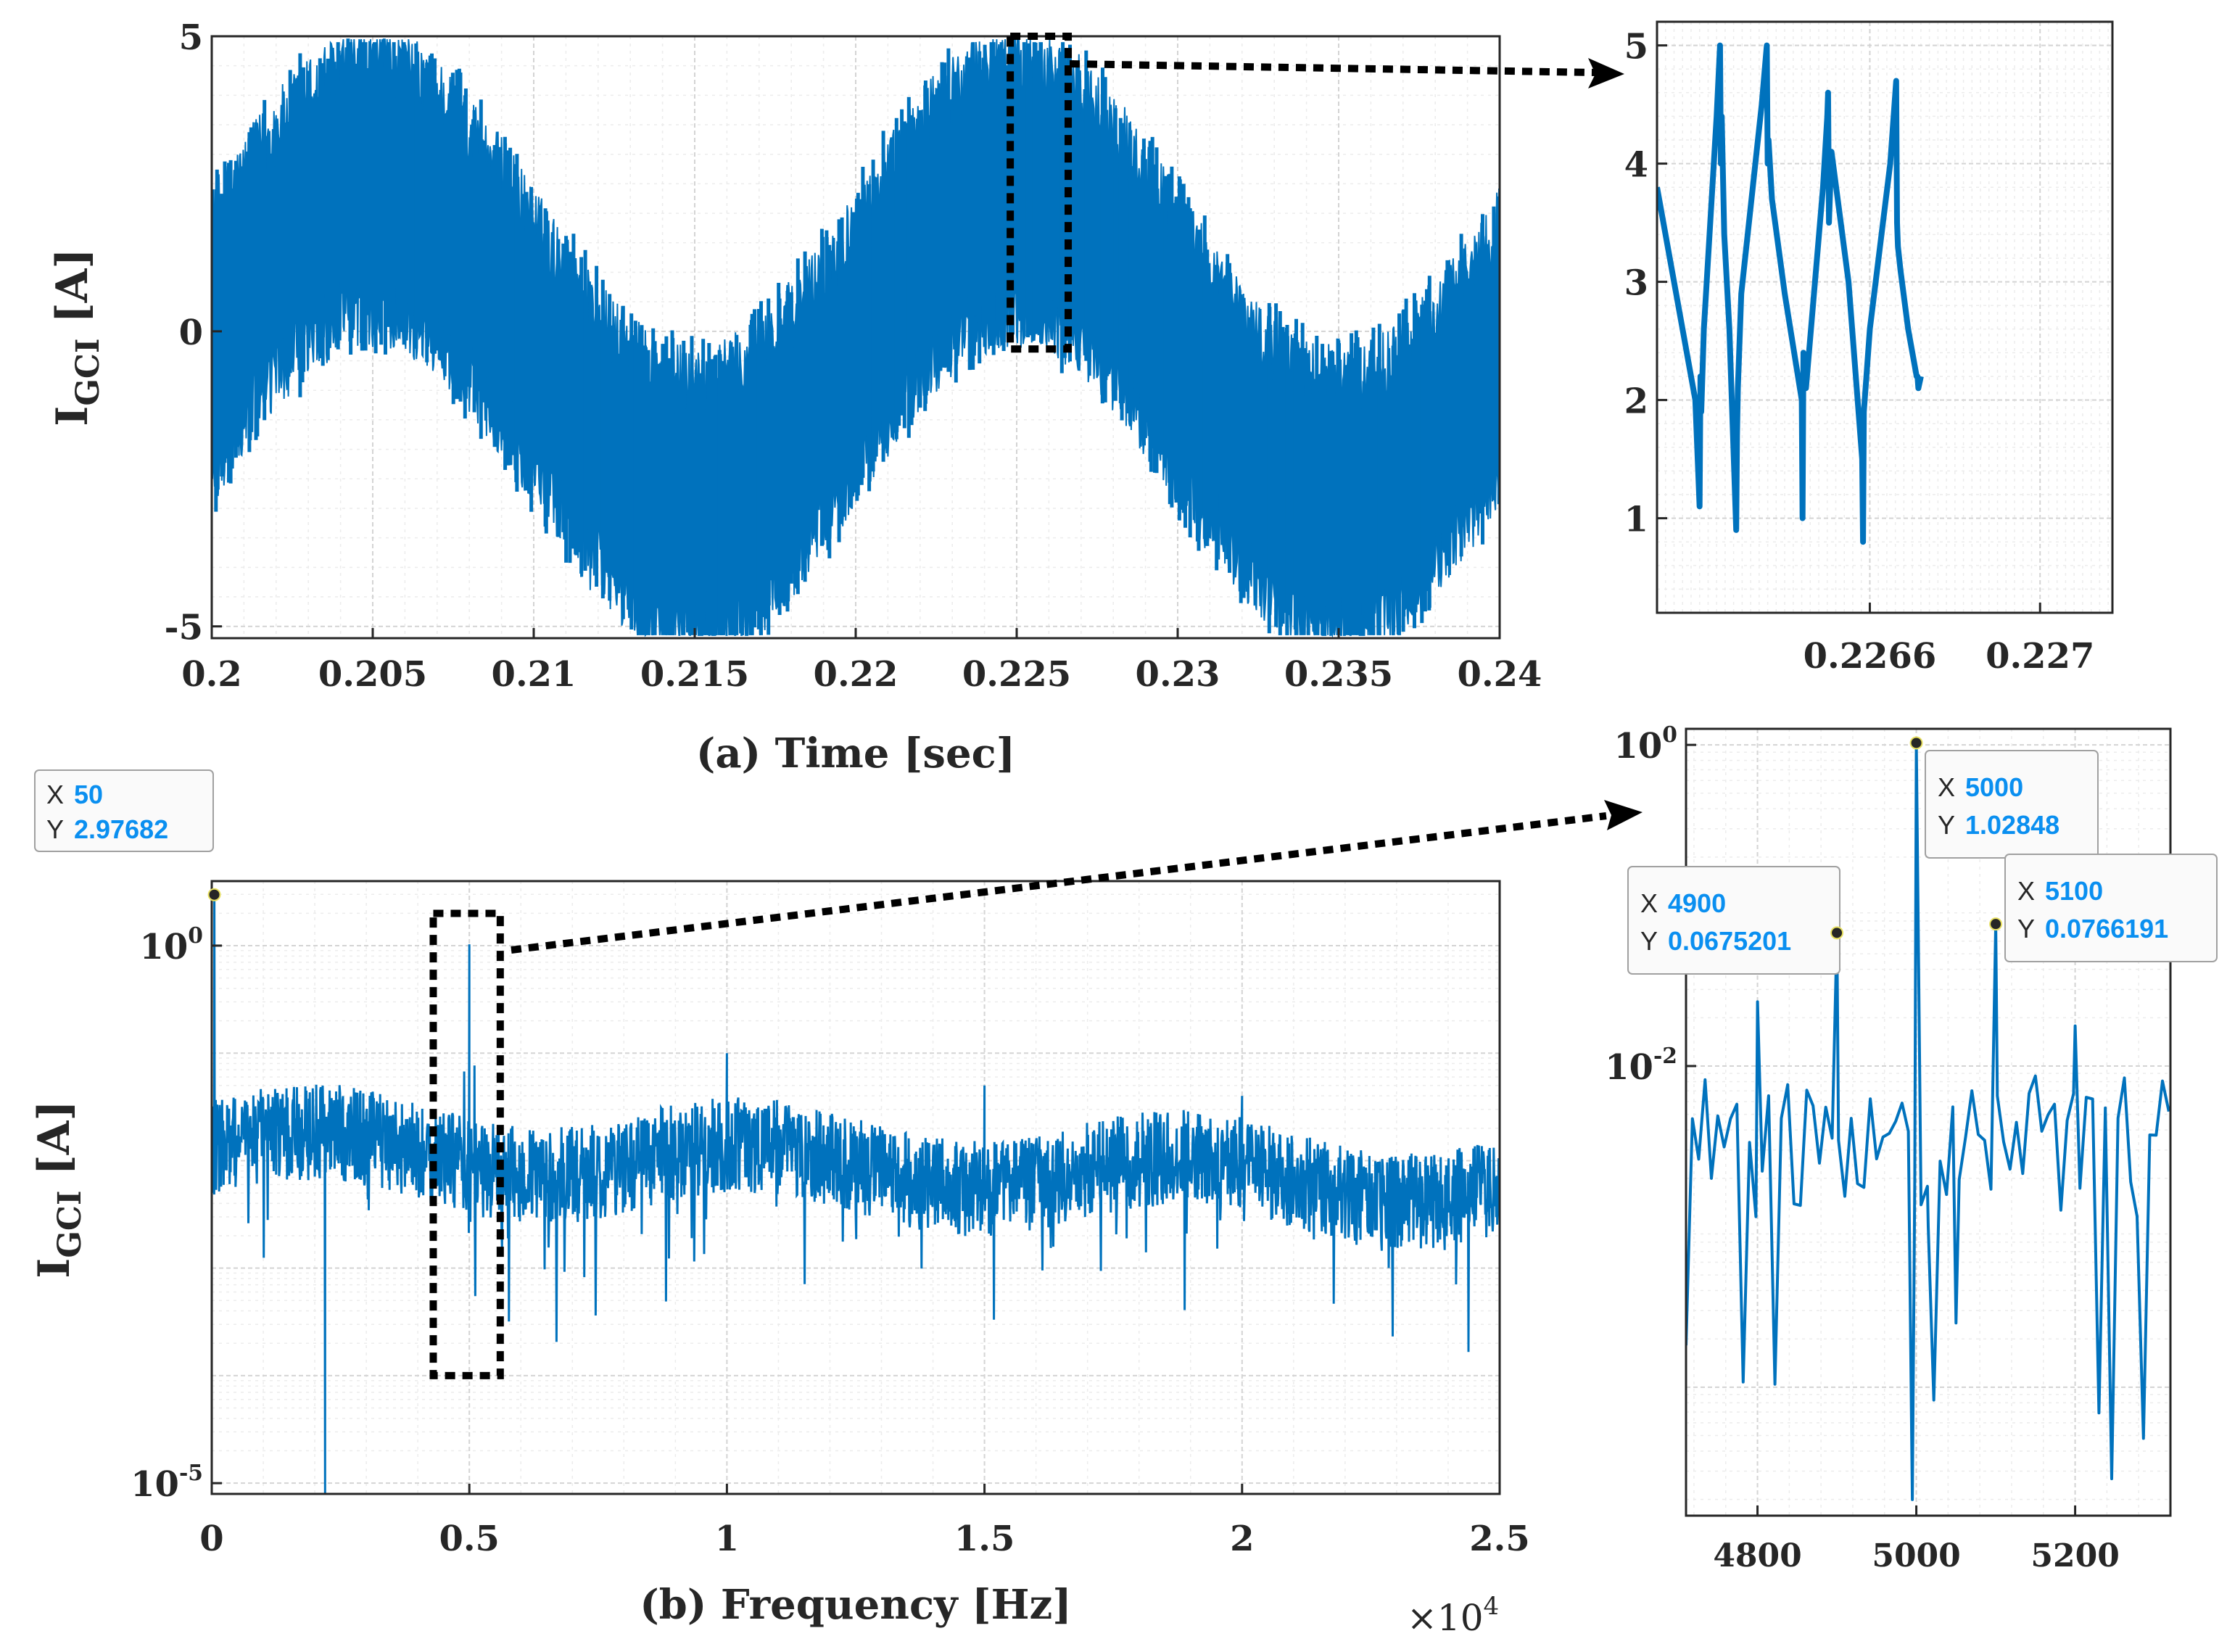 This screenshot has width=2227, height=1652. I want to click on panel-a-x-tick-label: 0.235, so click(1338, 674).